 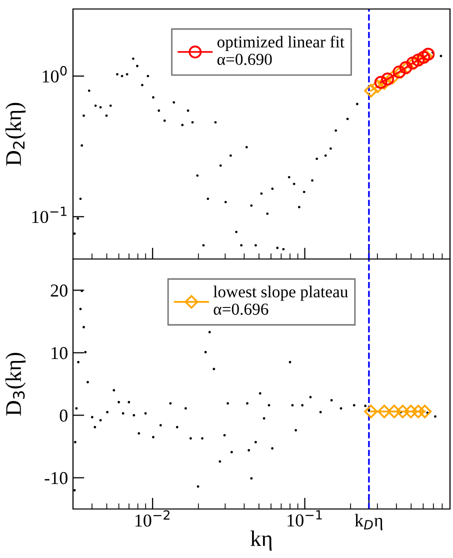 What do you see at coordinates (280, 51) in the screenshot?
I see `legend-label: optimized linear fit α=0.690` at bounding box center [280, 51].